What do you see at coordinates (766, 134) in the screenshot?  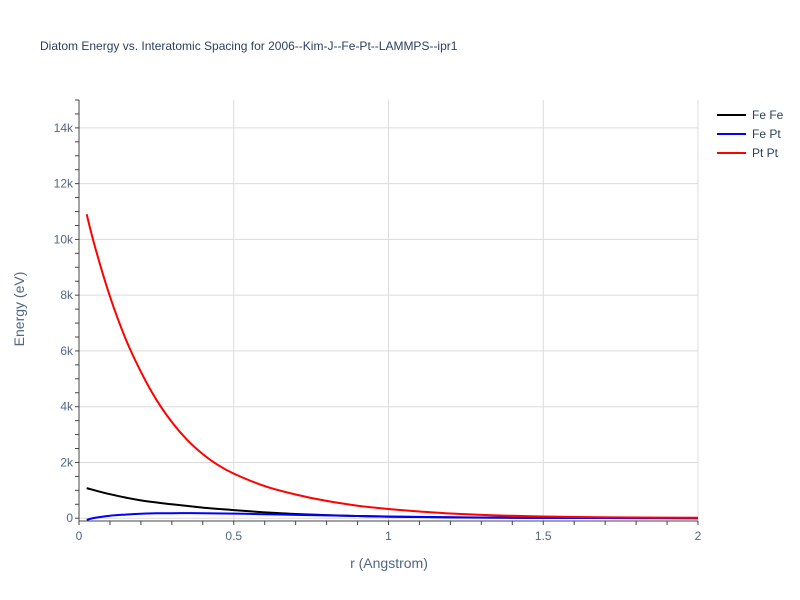 I see `legend-label: Fe Pt` at bounding box center [766, 134].